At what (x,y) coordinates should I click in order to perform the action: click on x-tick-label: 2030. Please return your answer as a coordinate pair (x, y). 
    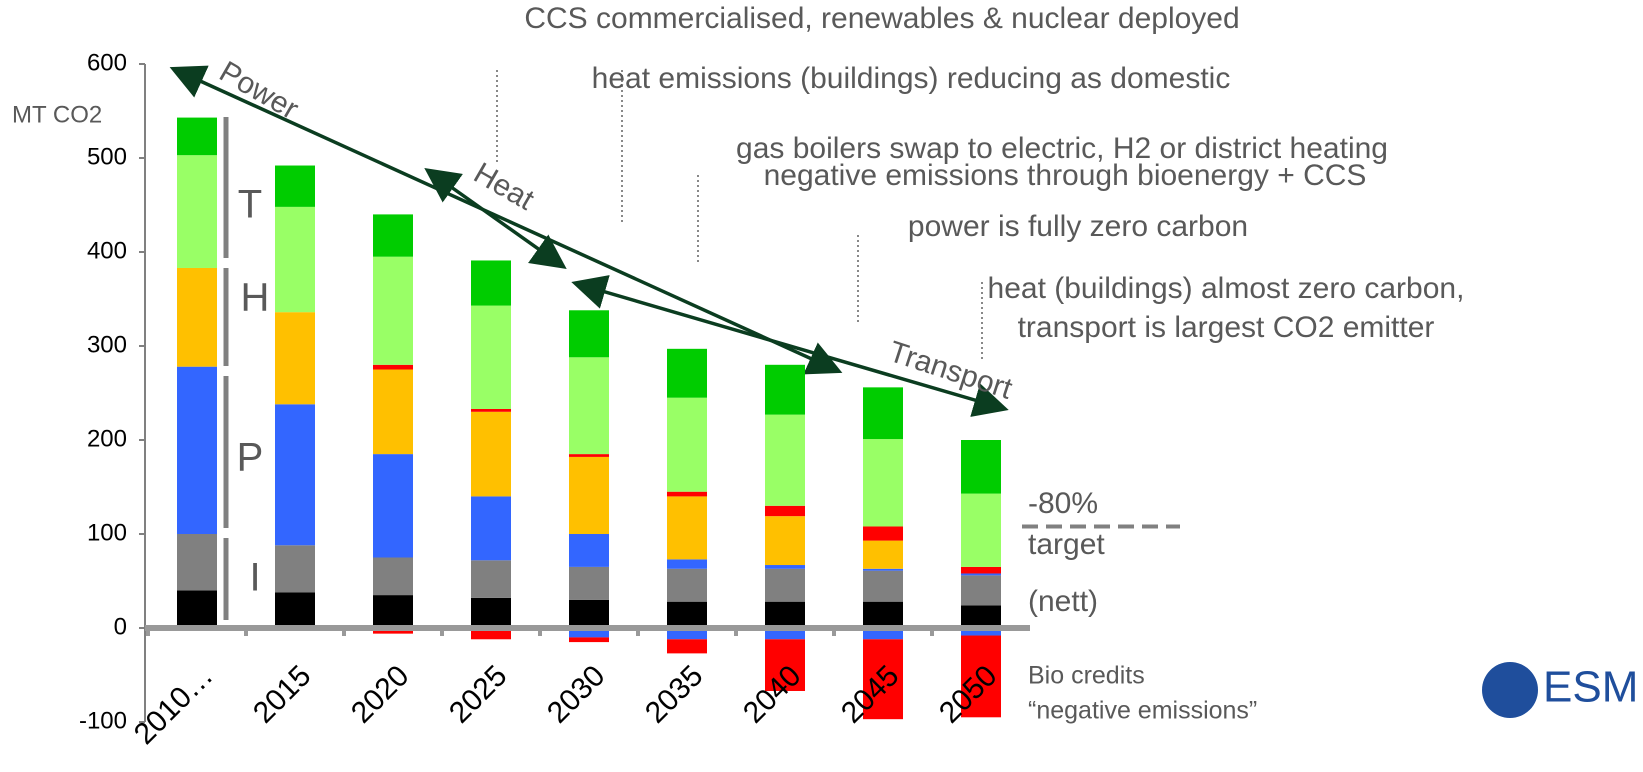
    Looking at the image, I should click on (576, 694).